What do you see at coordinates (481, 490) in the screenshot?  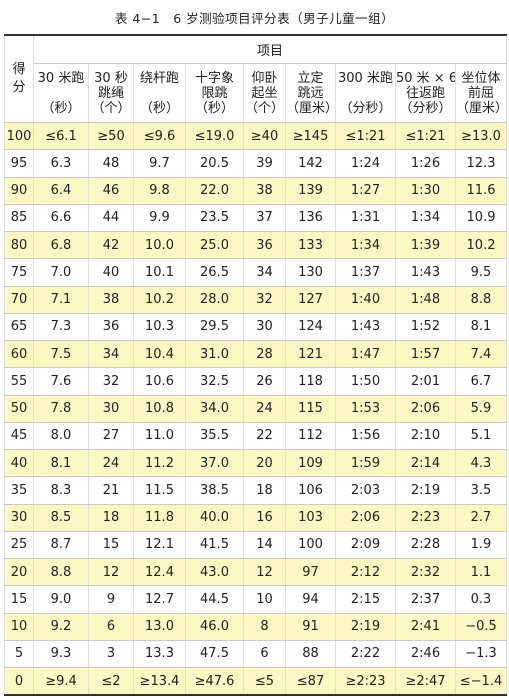 I see `score-cell: 3.5` at bounding box center [481, 490].